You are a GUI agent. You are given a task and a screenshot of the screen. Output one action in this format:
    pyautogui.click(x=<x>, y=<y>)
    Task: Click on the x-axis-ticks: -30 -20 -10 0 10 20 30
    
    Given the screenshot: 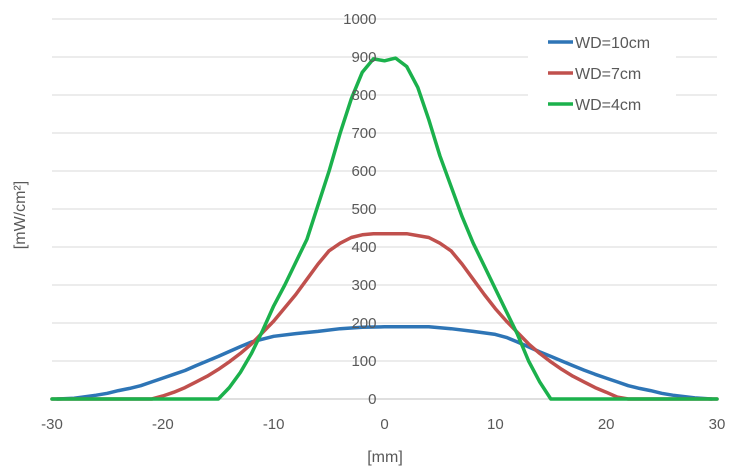 What is the action you would take?
    pyautogui.click(x=383, y=424)
    